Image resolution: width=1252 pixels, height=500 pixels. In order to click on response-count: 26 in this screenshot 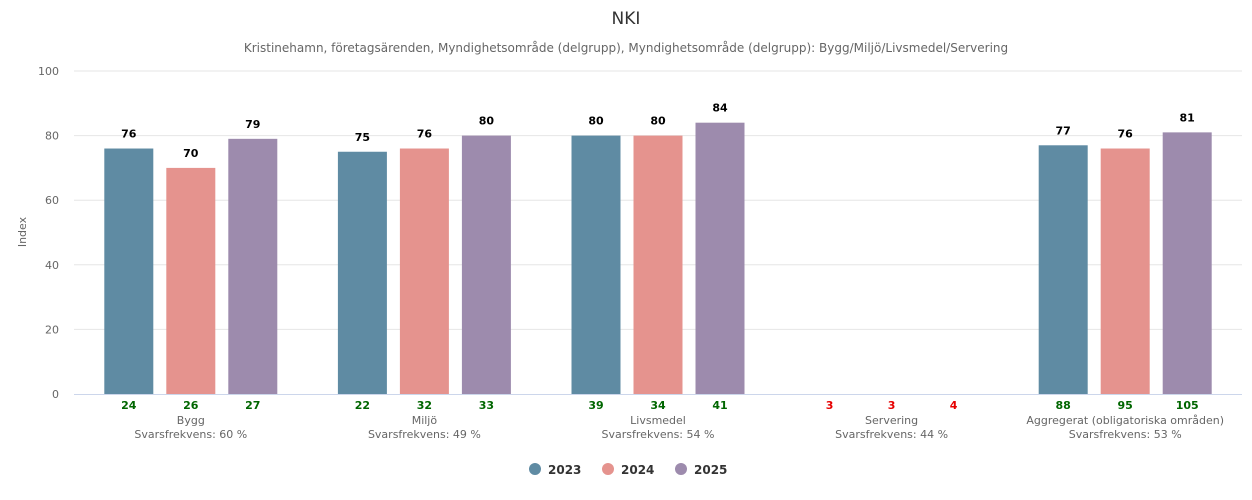, I will do `click(191, 405)`.